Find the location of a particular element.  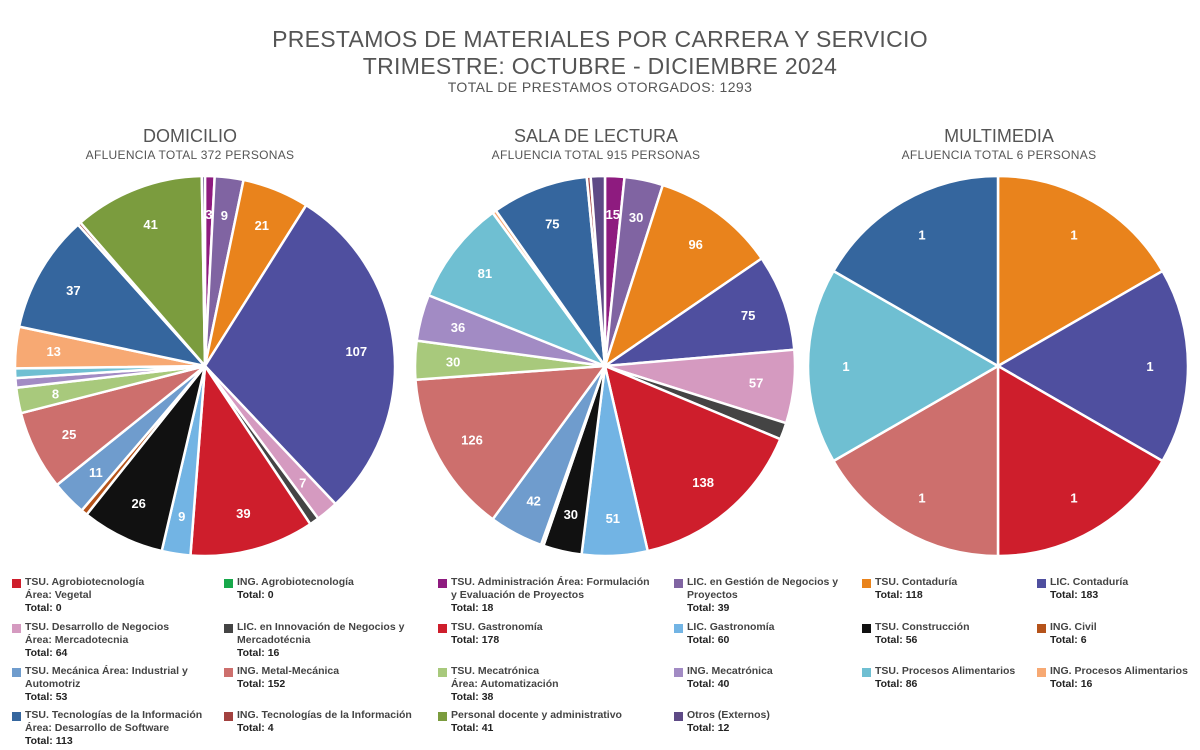

pie-domicilio-subtitle: AFLUENCIA TOTAL 372 PERSONAS is located at coordinates (190, 155).